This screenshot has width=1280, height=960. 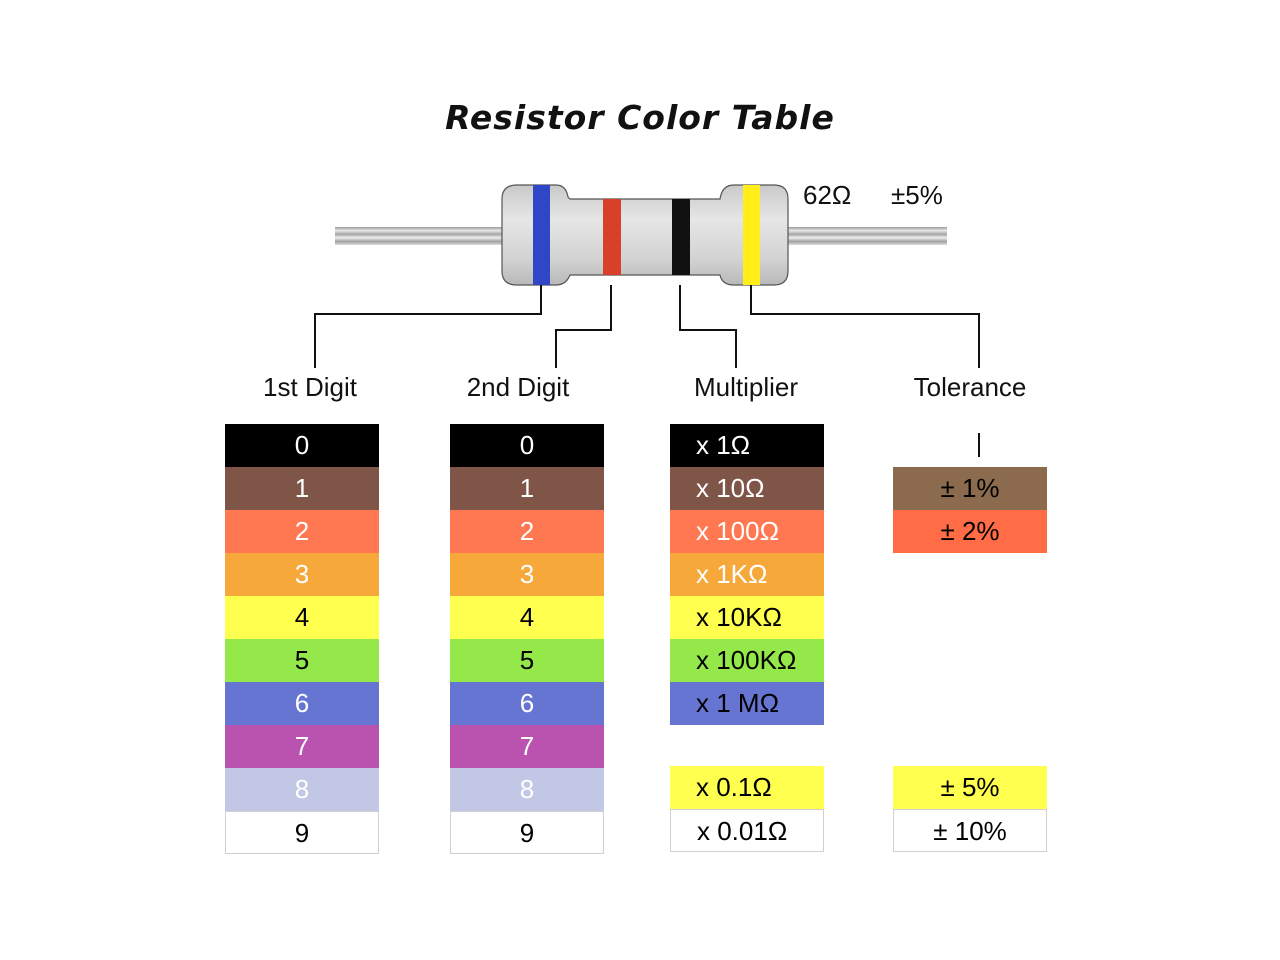 What do you see at coordinates (681, 237) in the screenshot?
I see `band-black` at bounding box center [681, 237].